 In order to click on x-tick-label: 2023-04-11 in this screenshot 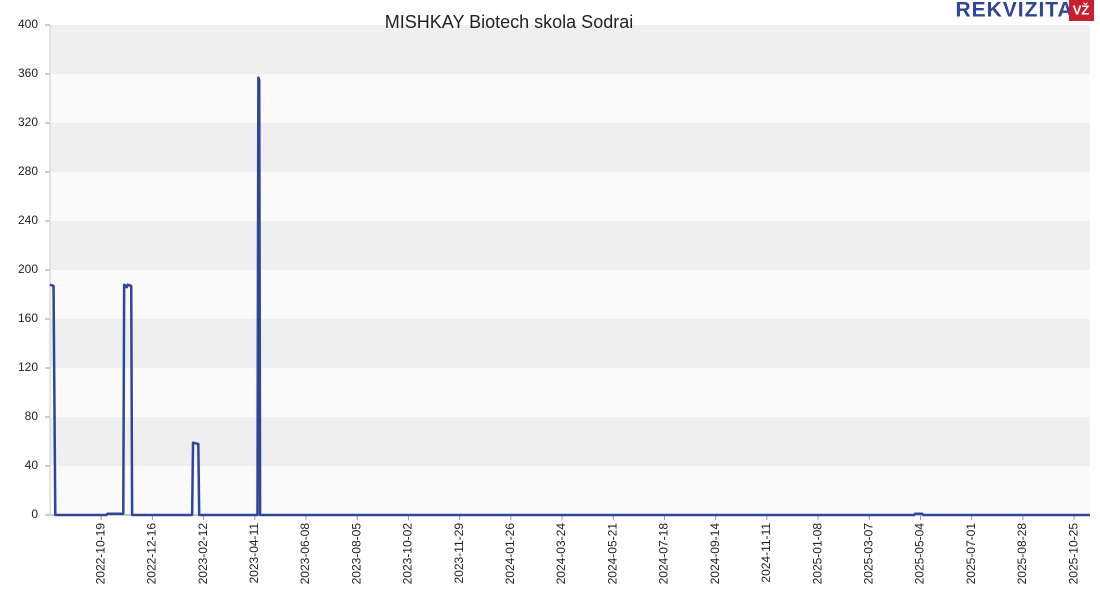, I will do `click(254, 553)`.